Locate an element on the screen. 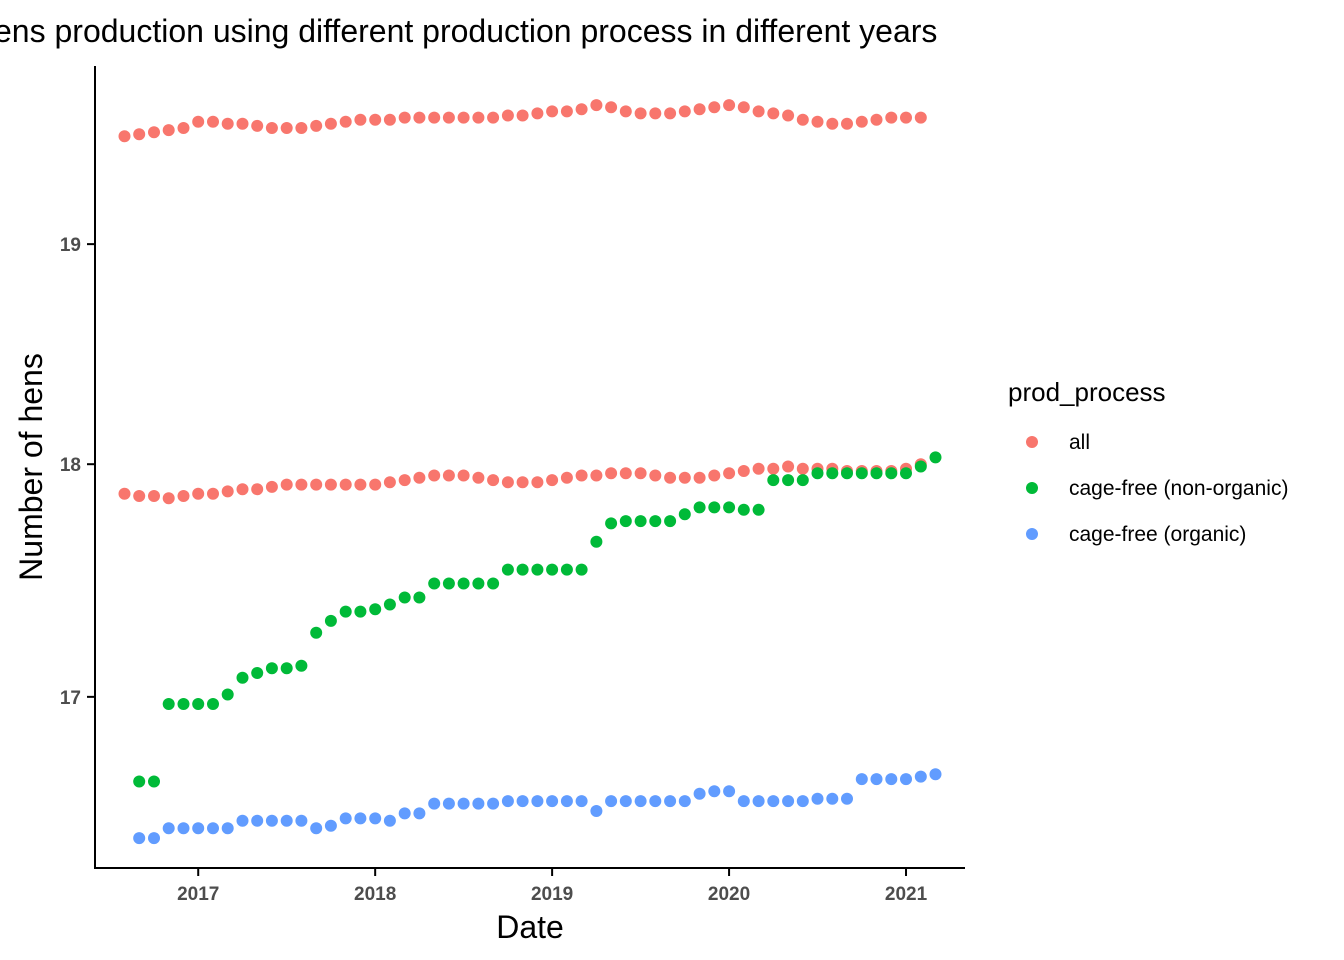 The image size is (1344, 960). x-axis-title: Date is located at coordinates (530, 927).